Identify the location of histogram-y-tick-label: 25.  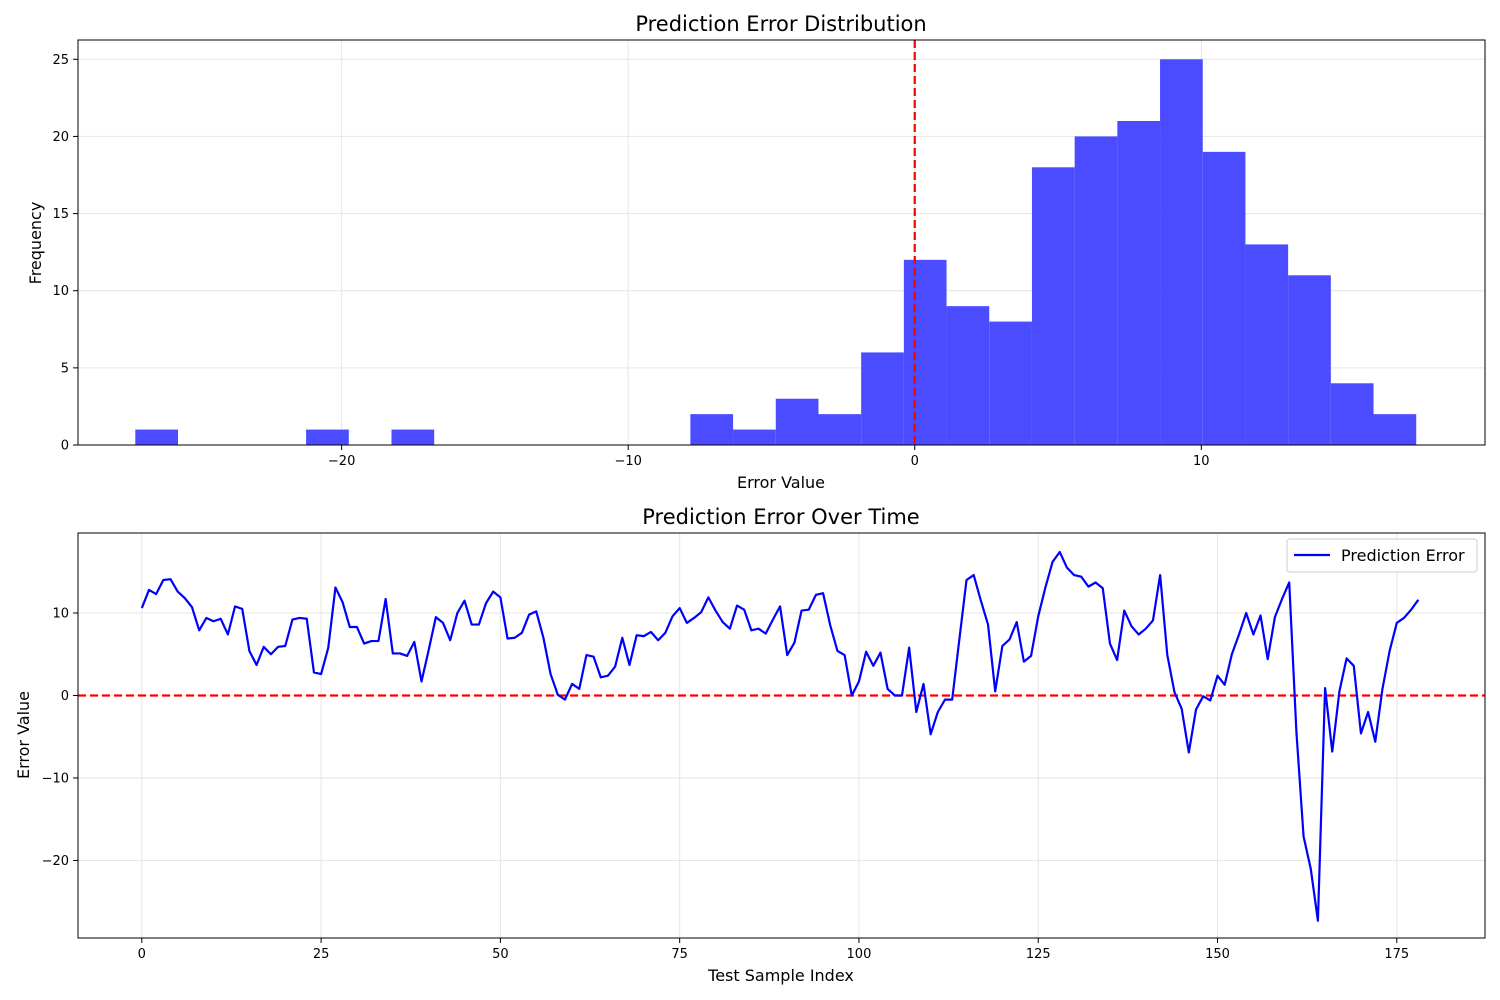
(60, 60).